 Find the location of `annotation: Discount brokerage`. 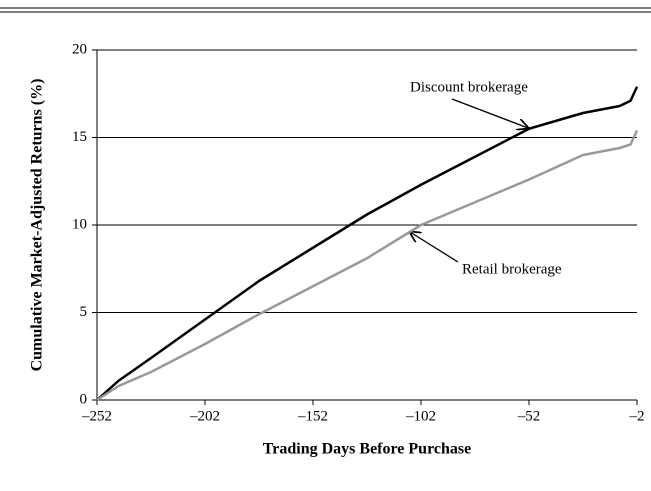

annotation: Discount brokerage is located at coordinates (469, 87).